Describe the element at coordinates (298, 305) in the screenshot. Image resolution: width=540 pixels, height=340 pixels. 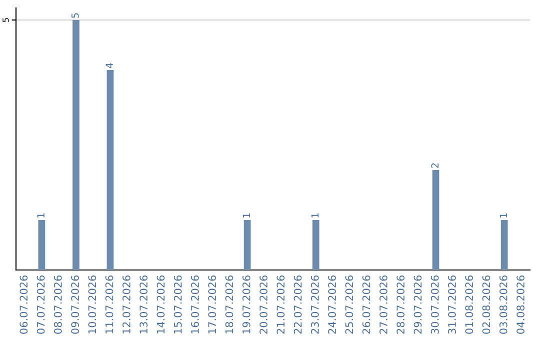
I see `x-tick-label: 22.07.2026` at that location.